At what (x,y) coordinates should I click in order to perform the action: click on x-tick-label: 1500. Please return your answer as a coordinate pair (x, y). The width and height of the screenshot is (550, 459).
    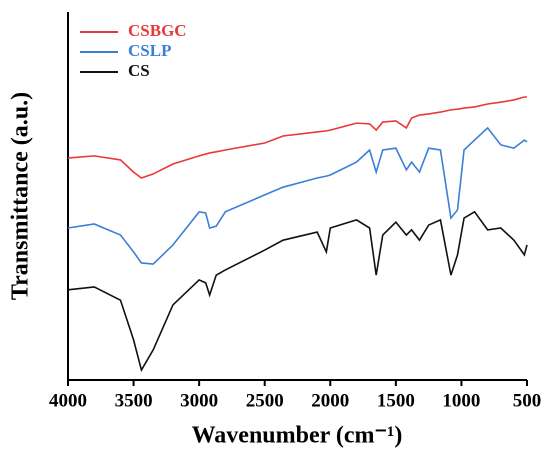
    Looking at the image, I should click on (396, 400).